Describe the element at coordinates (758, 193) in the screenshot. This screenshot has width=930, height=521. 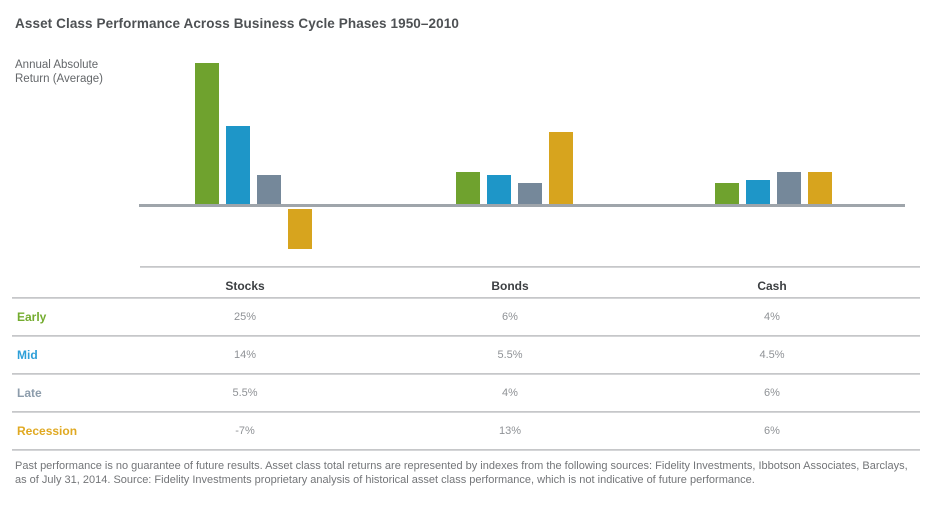
I see `bar-mid-cash` at that location.